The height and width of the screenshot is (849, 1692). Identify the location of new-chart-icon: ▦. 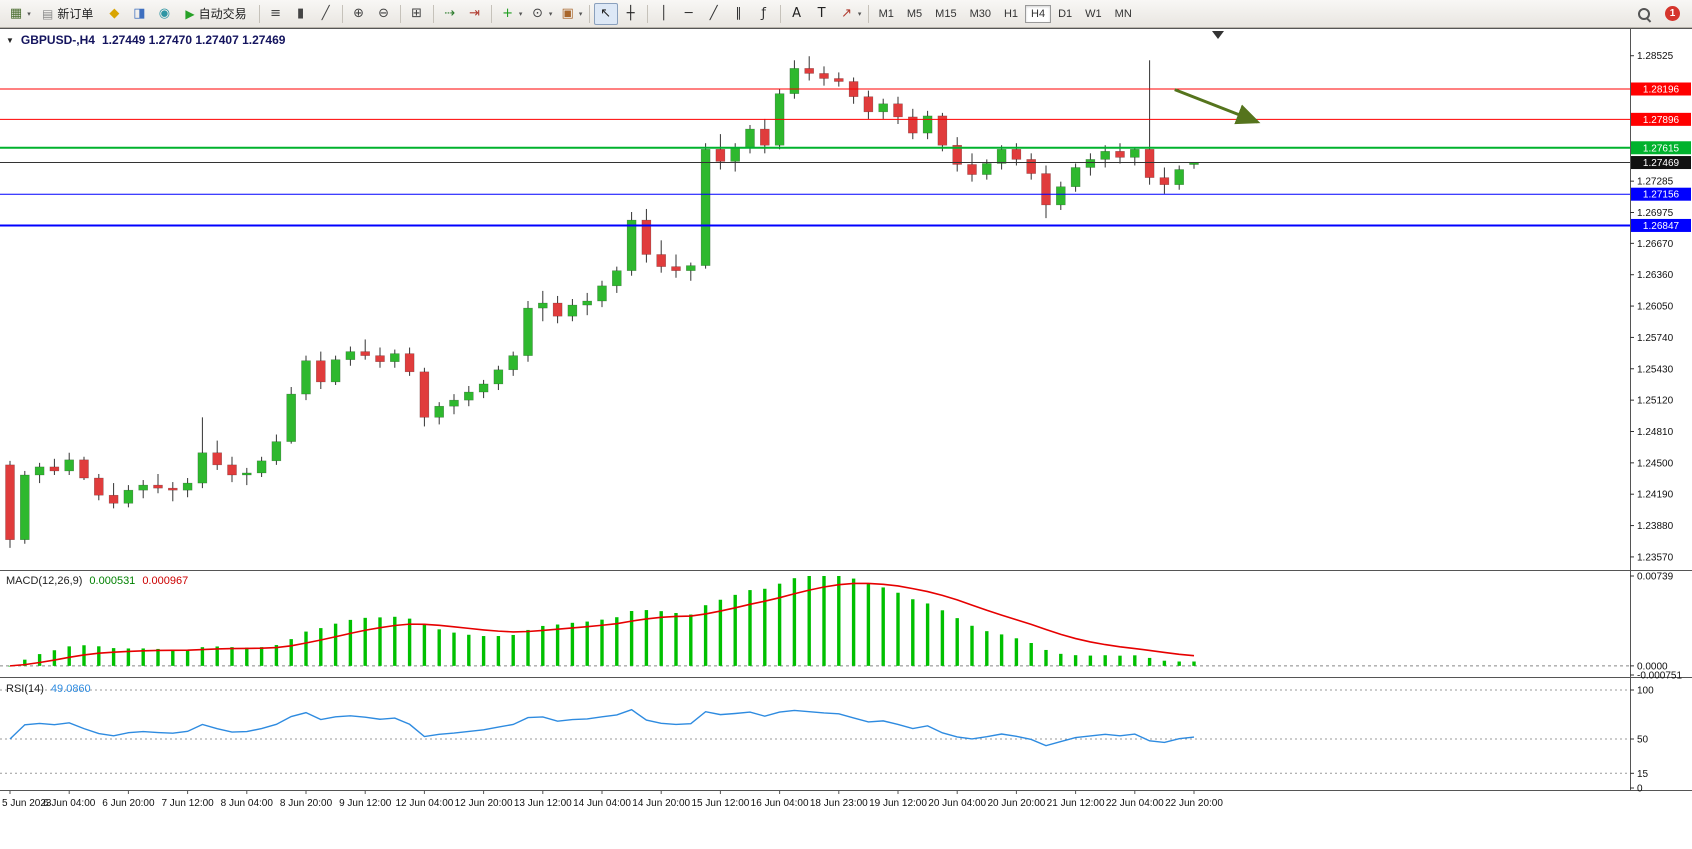
(16, 13).